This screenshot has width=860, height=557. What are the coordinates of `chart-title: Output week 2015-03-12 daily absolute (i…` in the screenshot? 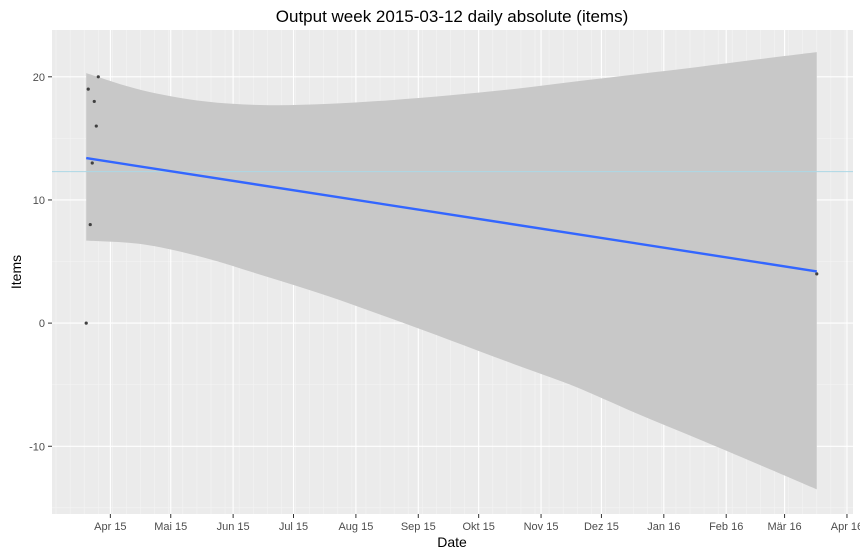 It's located at (452, 16).